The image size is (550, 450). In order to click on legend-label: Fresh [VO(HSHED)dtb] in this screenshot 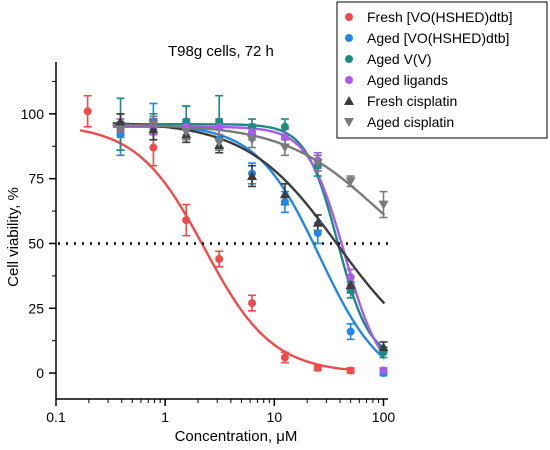, I will do `click(439, 17)`.